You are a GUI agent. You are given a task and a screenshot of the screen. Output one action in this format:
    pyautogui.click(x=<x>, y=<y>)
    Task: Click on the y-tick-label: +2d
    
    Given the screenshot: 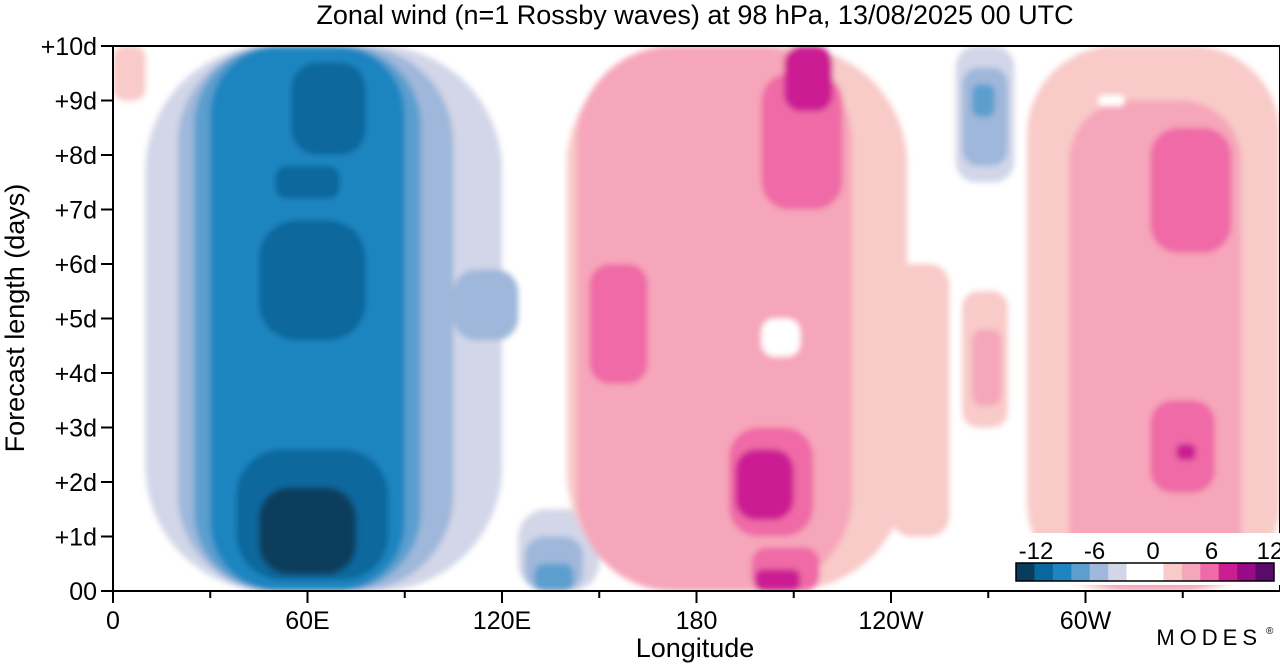 What is the action you would take?
    pyautogui.click(x=76, y=483)
    